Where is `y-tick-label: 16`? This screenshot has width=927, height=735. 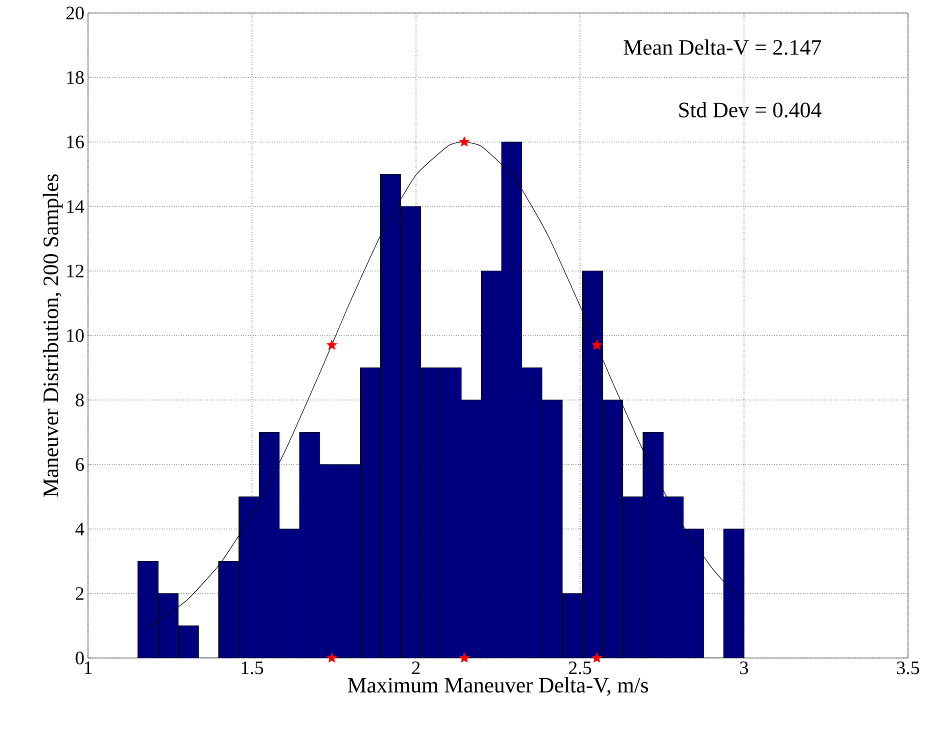 y-tick-label: 16 is located at coordinates (75, 142).